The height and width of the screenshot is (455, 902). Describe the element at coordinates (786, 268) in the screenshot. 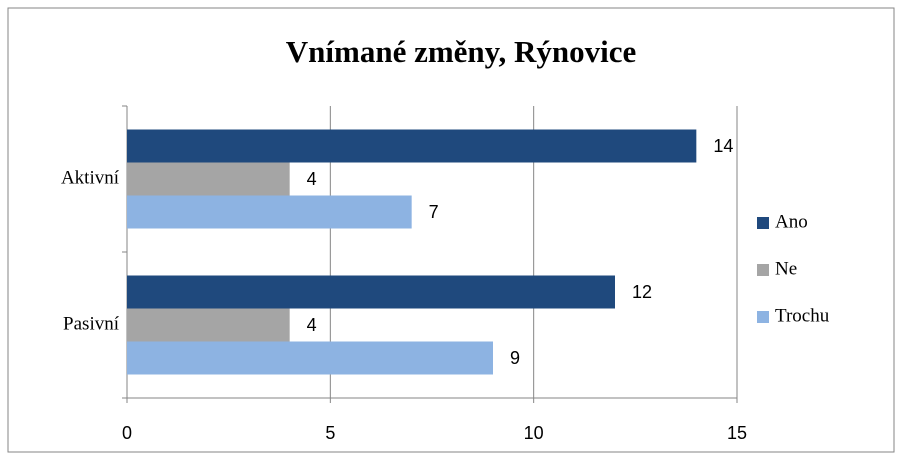

I see `legend-label: Ne` at that location.